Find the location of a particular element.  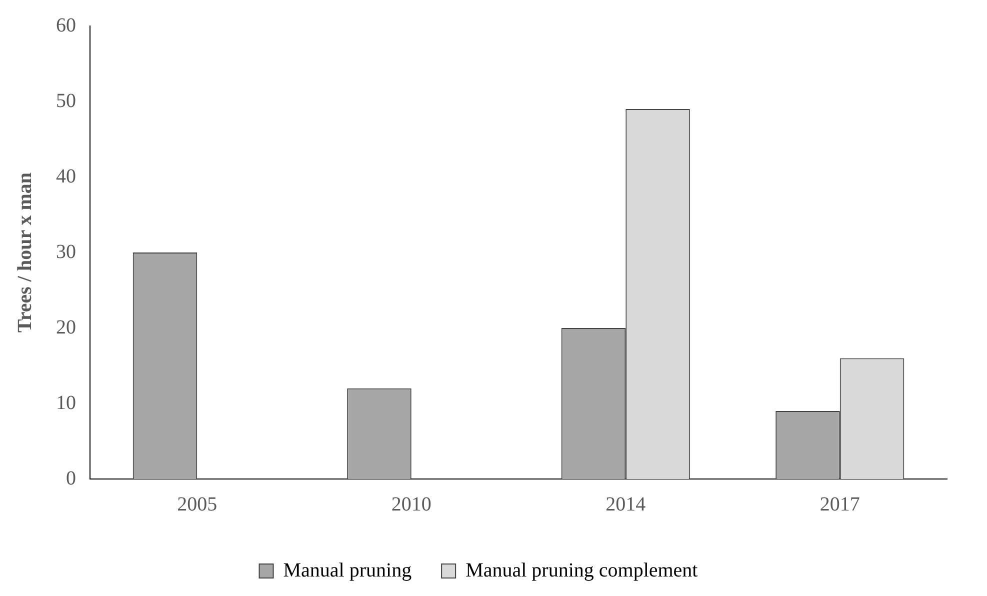

x-tick-label: 2017 is located at coordinates (840, 504).